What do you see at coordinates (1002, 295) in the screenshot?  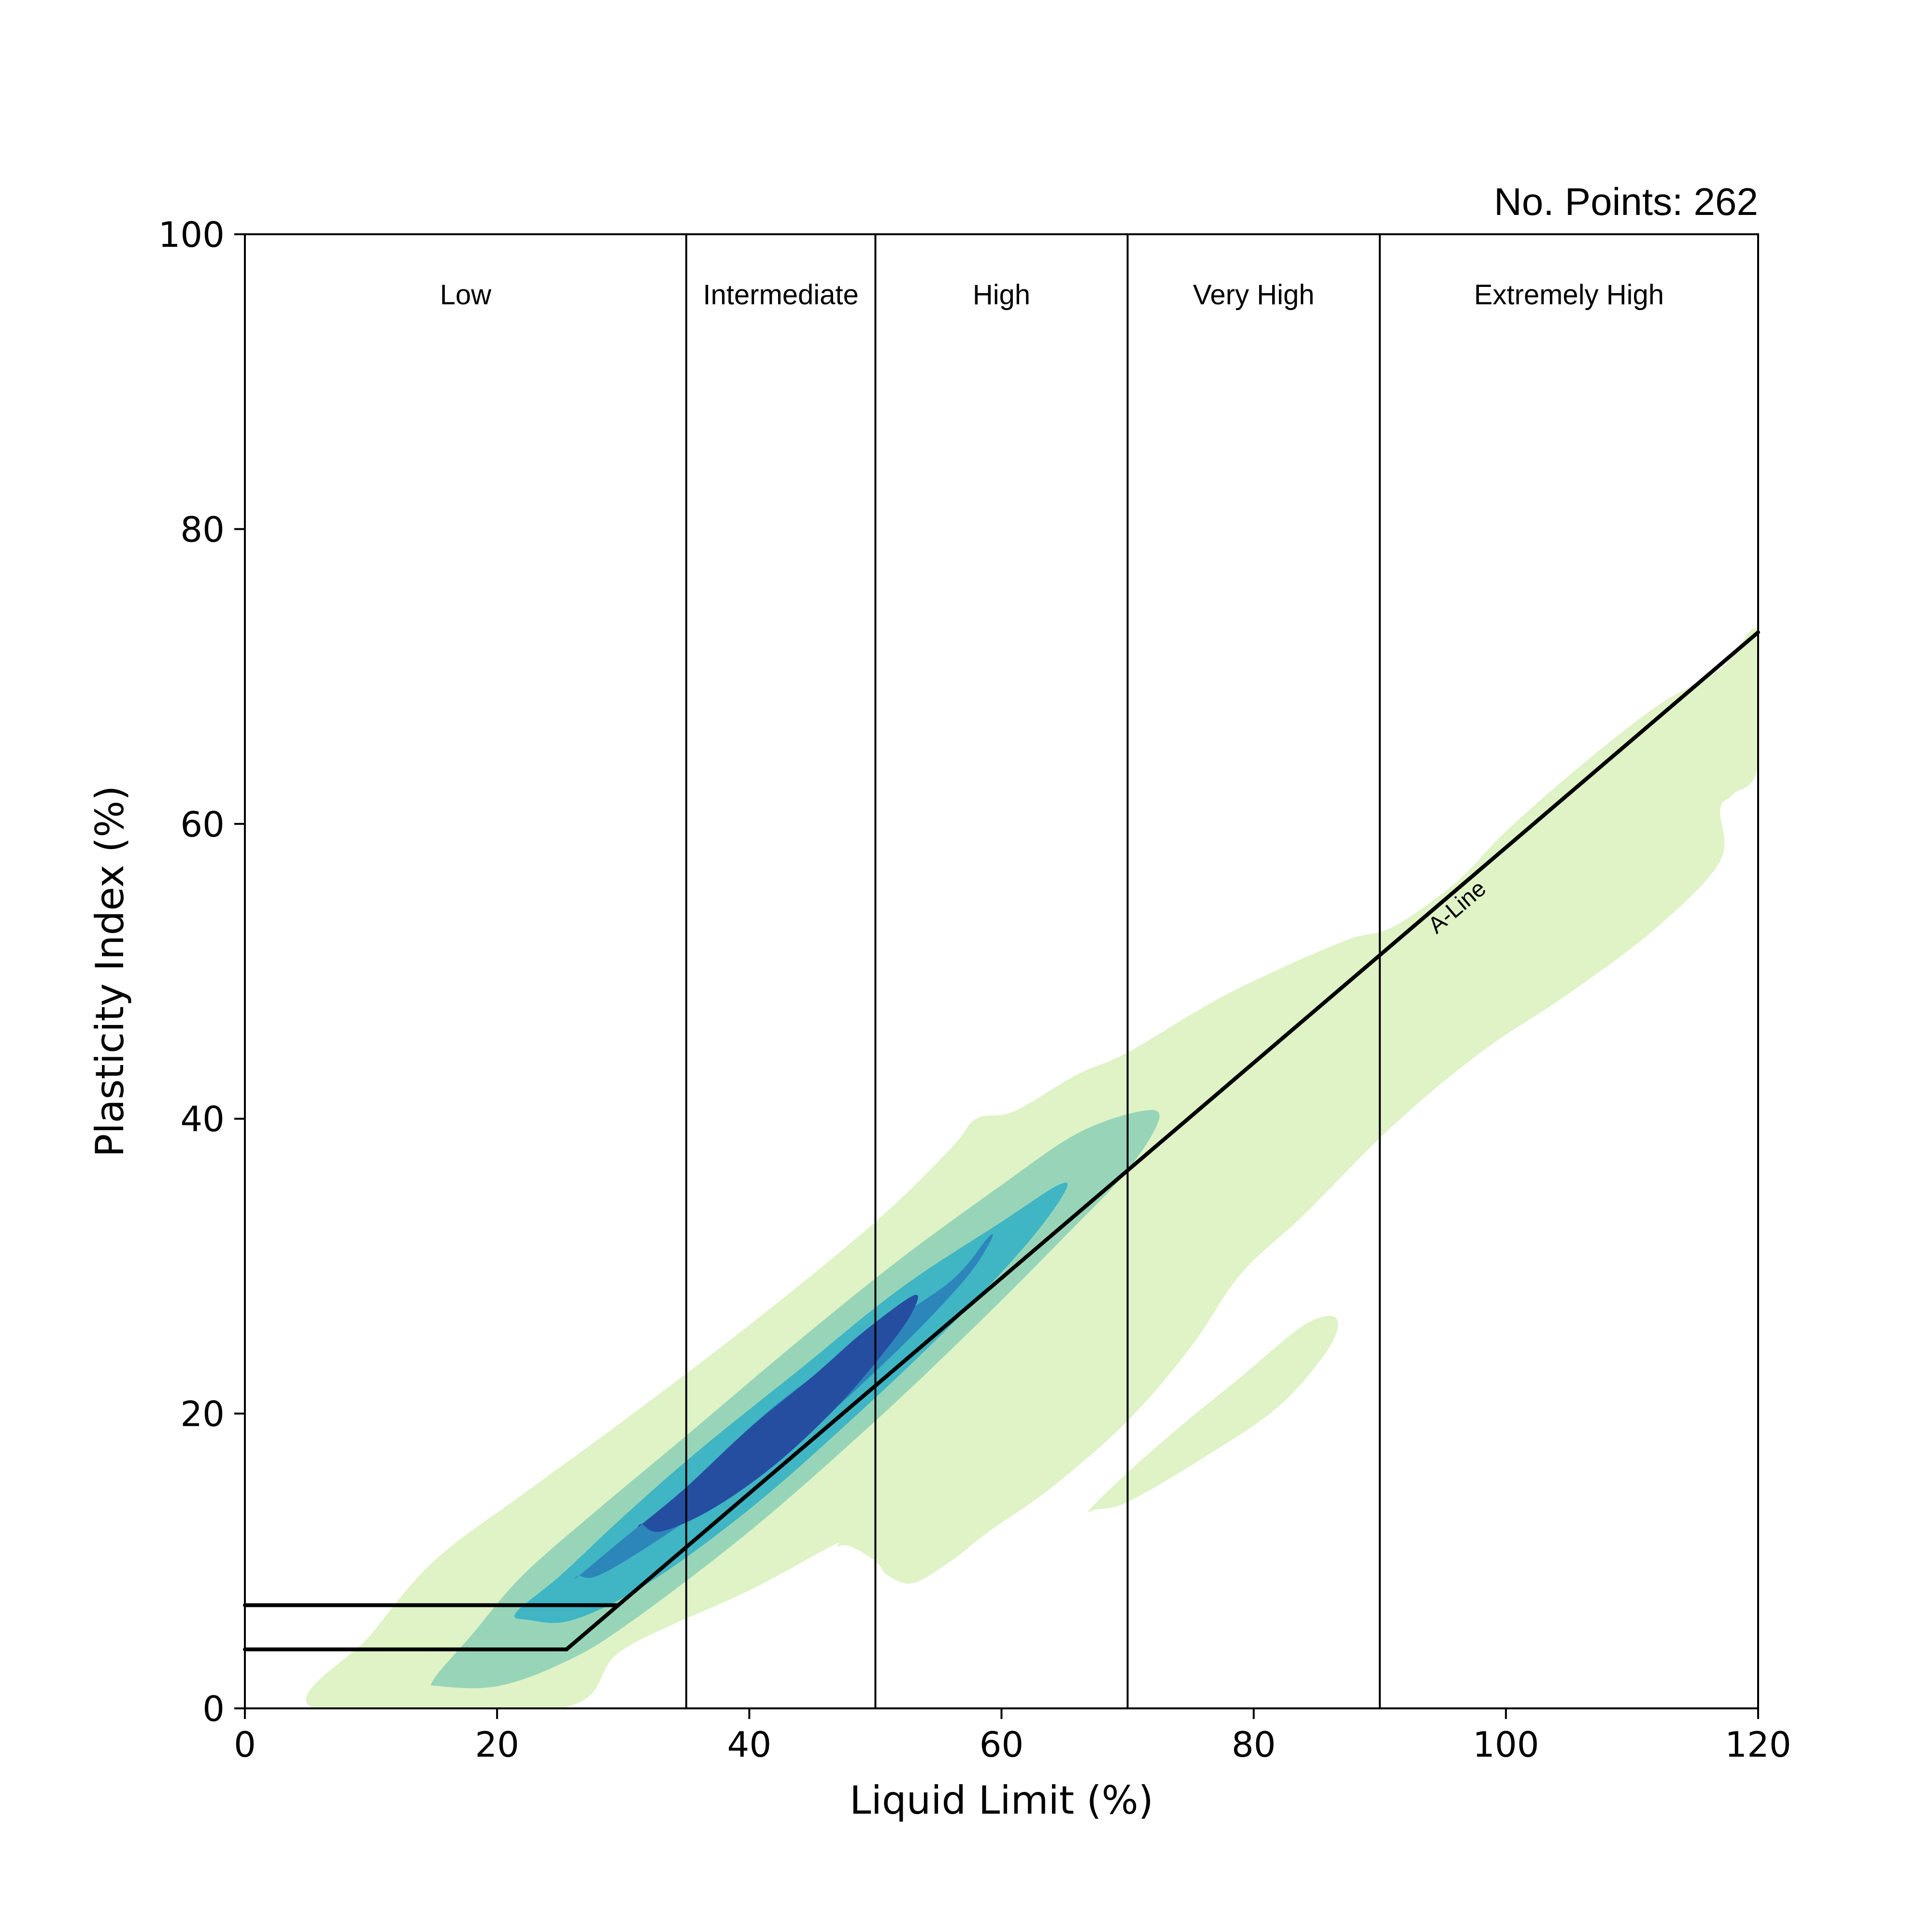 I see `region-label-2: High` at bounding box center [1002, 295].